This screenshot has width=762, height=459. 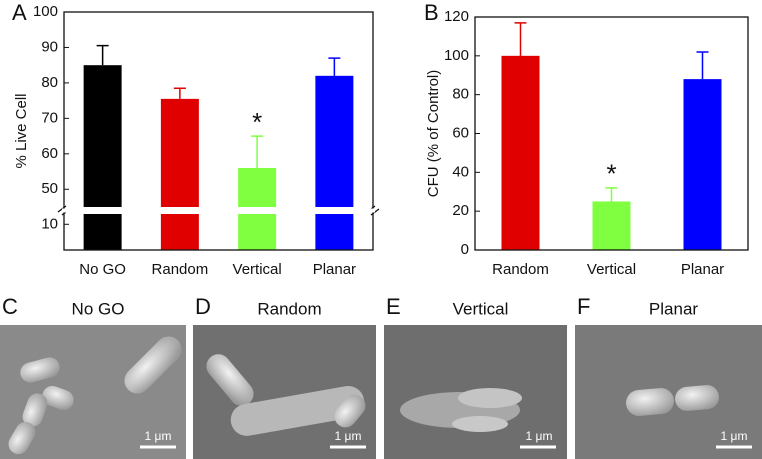 What do you see at coordinates (456, 16) in the screenshot?
I see `y-tick-label: 120` at bounding box center [456, 16].